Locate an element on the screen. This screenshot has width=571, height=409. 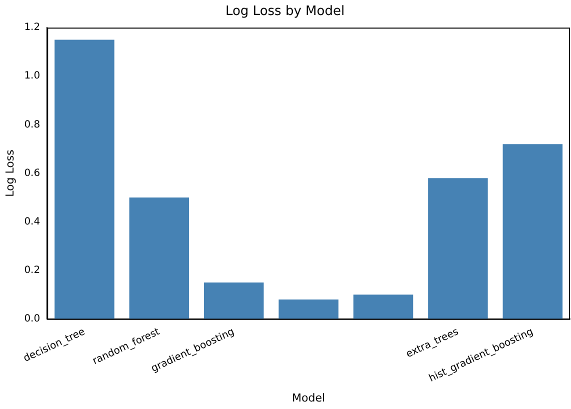
y-tick-label: 0.6 is located at coordinates (32, 173).